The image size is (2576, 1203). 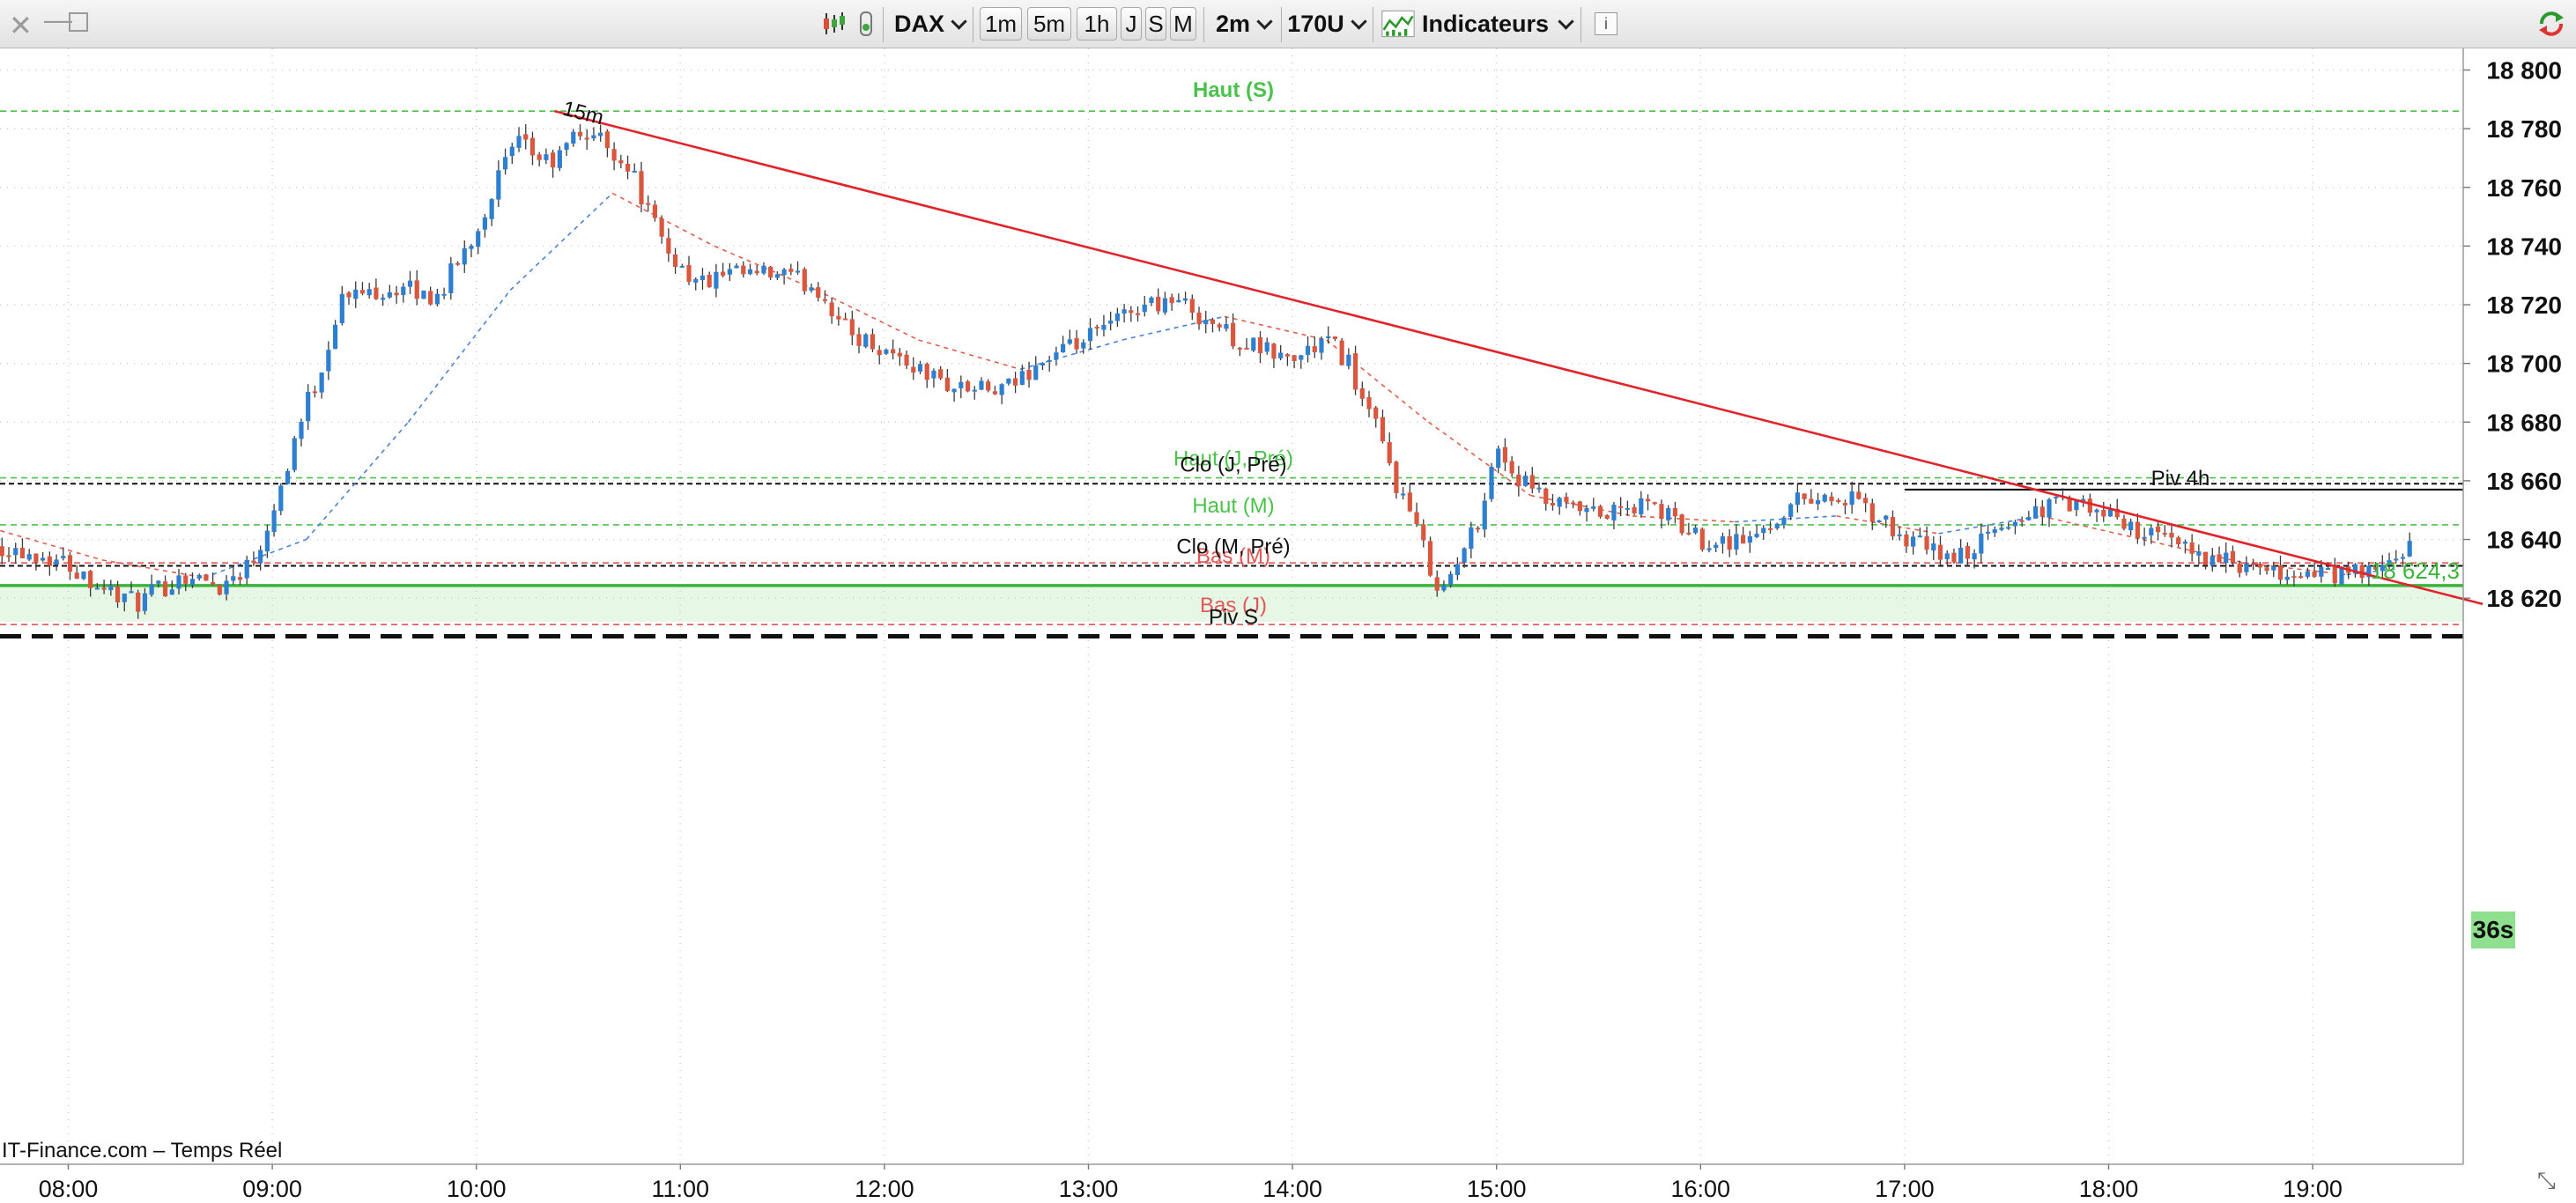 What do you see at coordinates (58, 19) in the screenshot?
I see `minimize-icon: —` at bounding box center [58, 19].